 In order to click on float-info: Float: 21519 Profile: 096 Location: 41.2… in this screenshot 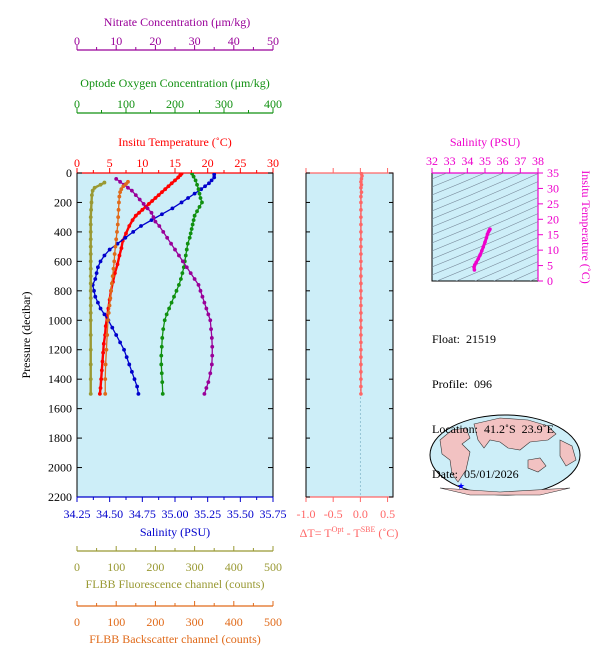, I will do `click(493, 399)`.